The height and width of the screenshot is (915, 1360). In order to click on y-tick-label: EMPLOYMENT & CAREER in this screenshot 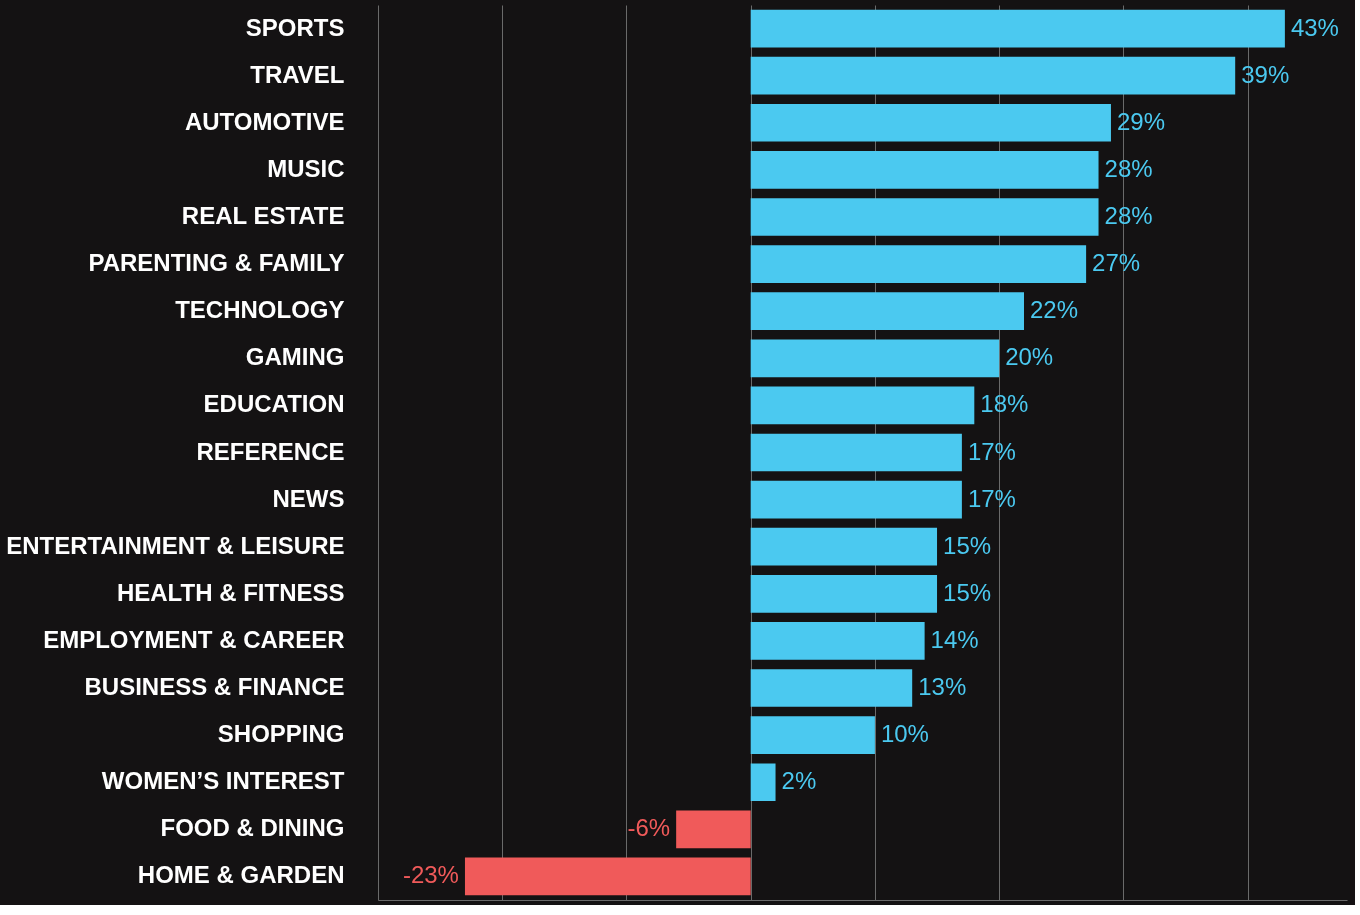, I will do `click(194, 639)`.